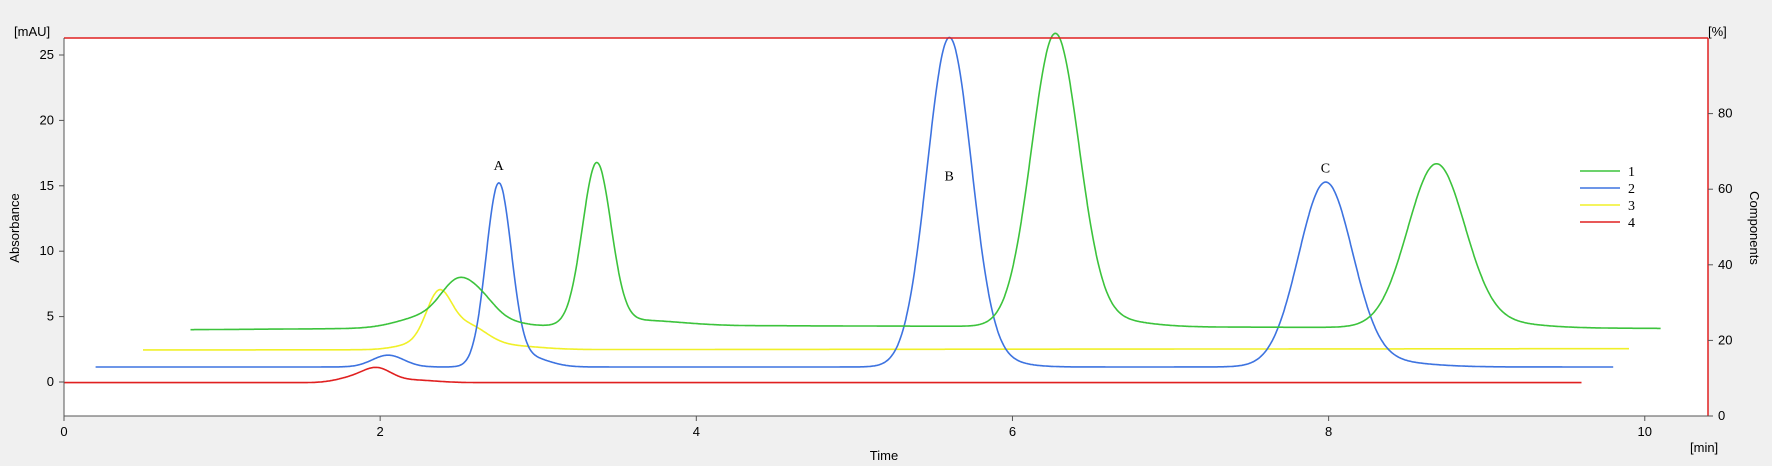 The image size is (1772, 466). What do you see at coordinates (47, 250) in the screenshot?
I see `y-tick-label: 10` at bounding box center [47, 250].